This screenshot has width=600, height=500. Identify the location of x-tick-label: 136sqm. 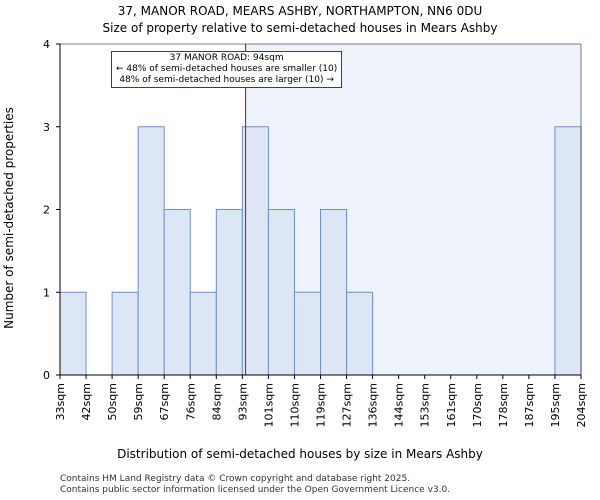
(373, 405).